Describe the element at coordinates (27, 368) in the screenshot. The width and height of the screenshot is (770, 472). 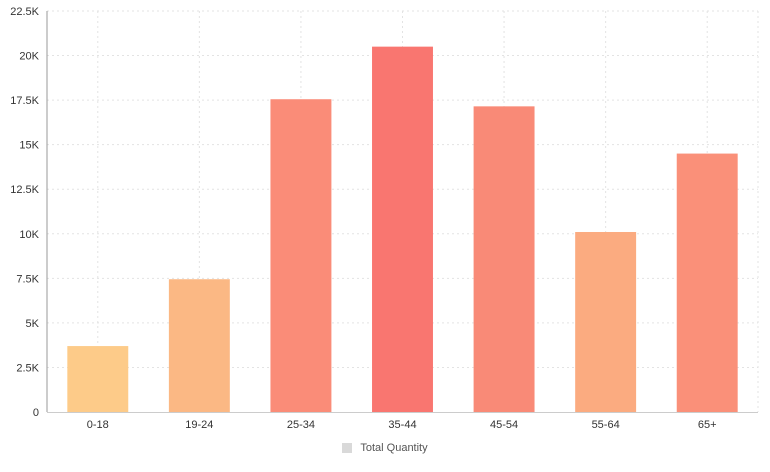
I see `y-tick-label: 2.5K` at that location.